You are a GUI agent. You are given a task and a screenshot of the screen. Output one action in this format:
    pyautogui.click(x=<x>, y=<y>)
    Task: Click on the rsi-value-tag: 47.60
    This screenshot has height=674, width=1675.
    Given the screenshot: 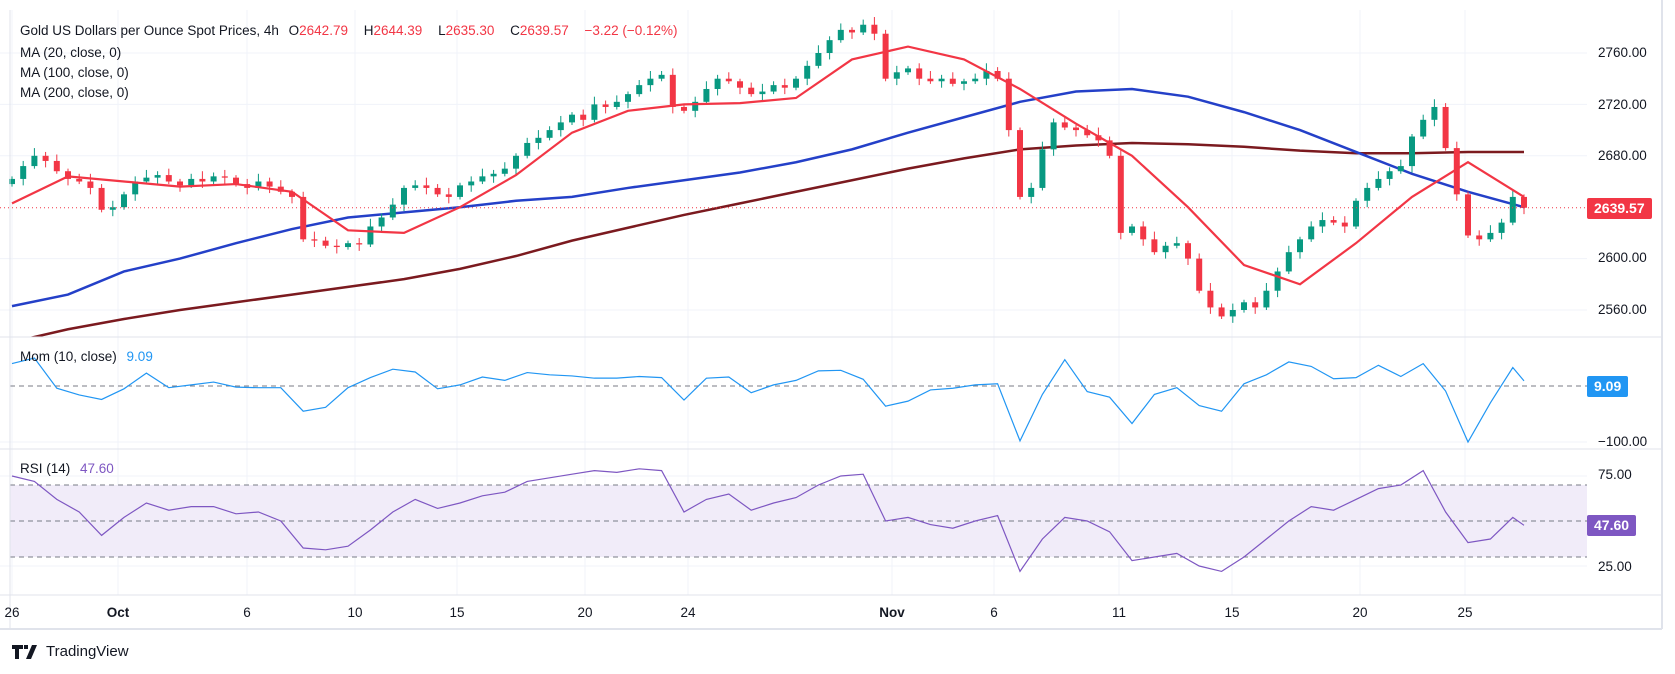 What is the action you would take?
    pyautogui.click(x=1612, y=525)
    